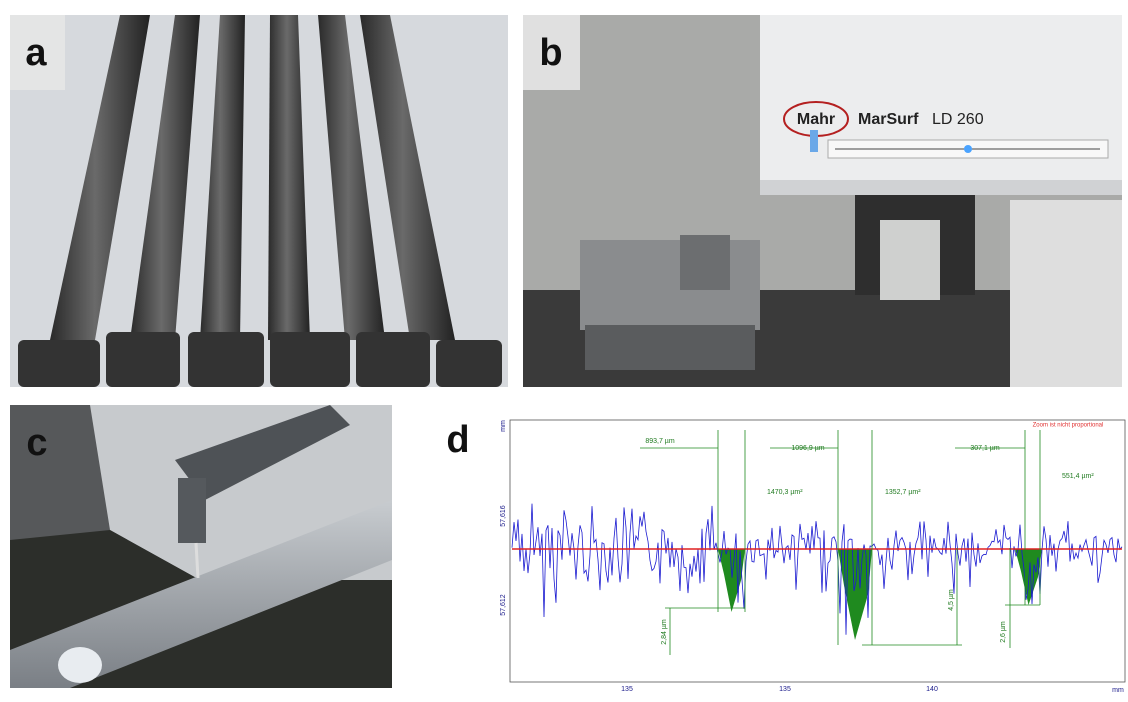 The width and height of the screenshot is (1128, 702). What do you see at coordinates (817, 569) in the screenshot?
I see `profile-line` at bounding box center [817, 569].